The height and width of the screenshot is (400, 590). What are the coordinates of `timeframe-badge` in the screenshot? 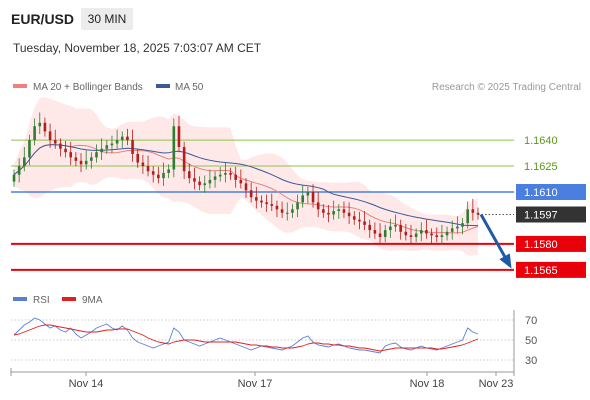 It's located at (107, 19).